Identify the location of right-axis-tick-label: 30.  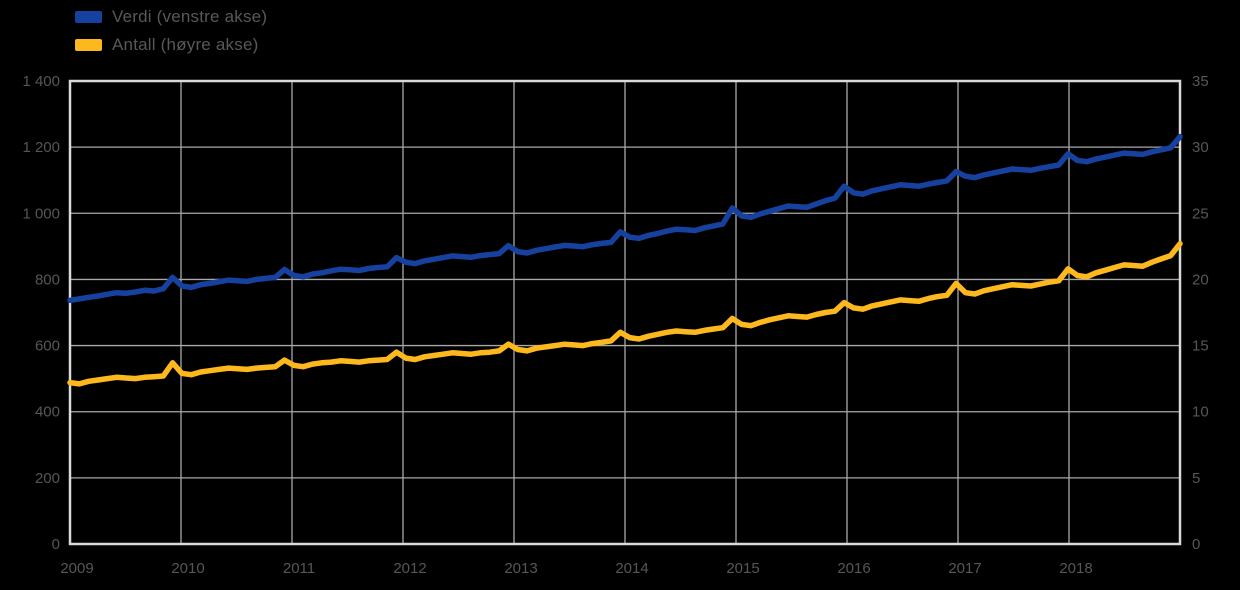
(1200, 147).